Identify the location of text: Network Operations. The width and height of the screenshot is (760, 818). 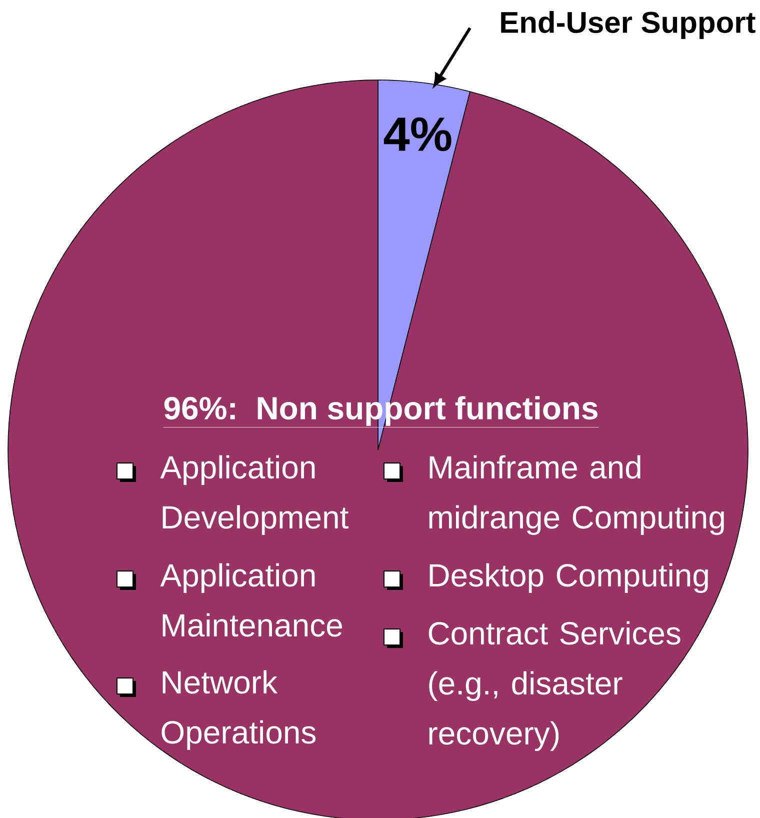
(239, 710).